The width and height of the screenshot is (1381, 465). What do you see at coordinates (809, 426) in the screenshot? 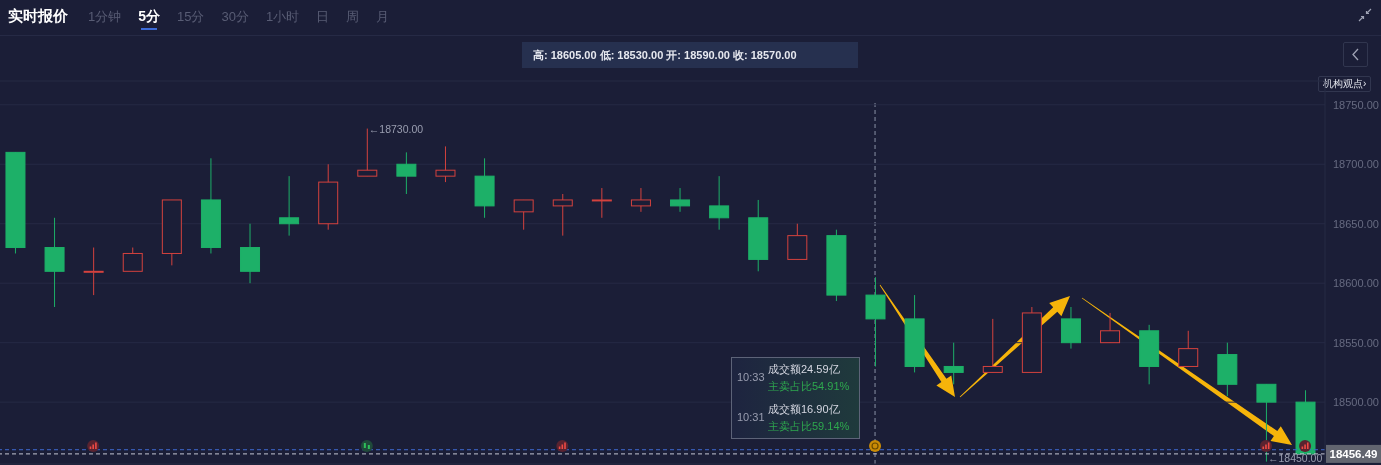
I see `annotation: 主卖占比59.14%` at bounding box center [809, 426].